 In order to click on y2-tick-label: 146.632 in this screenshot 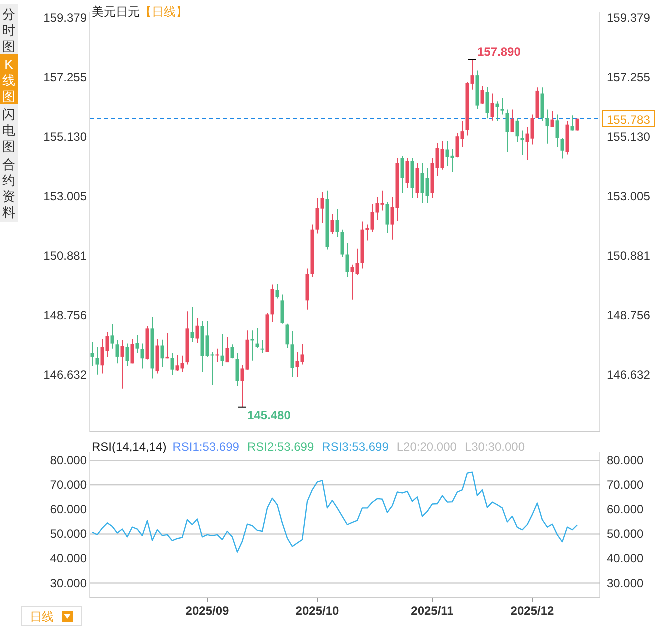, I will do `click(629, 375)`.